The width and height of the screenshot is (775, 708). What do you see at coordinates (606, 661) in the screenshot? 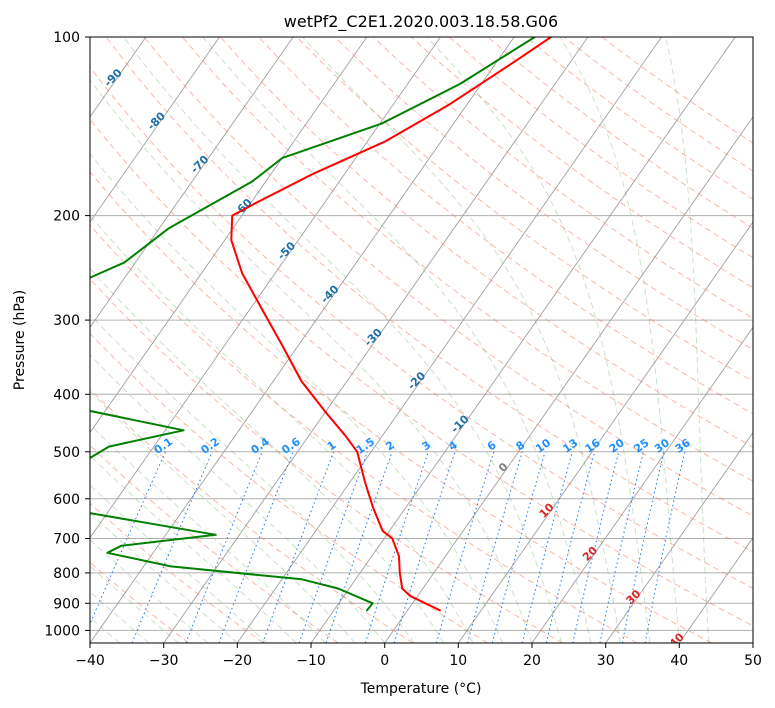
I see `x-tick-label: 30` at bounding box center [606, 661].